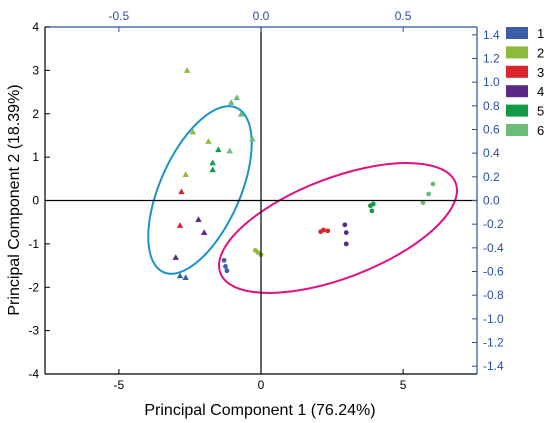 The width and height of the screenshot is (550, 423). I want to click on x-tick-label: -5, so click(119, 385).